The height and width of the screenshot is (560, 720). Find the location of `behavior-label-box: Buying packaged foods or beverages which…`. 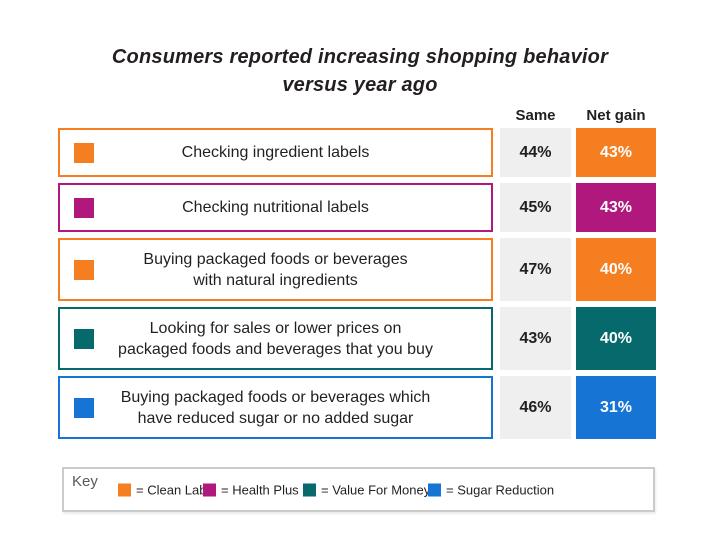

behavior-label-box: Buying packaged foods or beverages which… is located at coordinates (275, 407).